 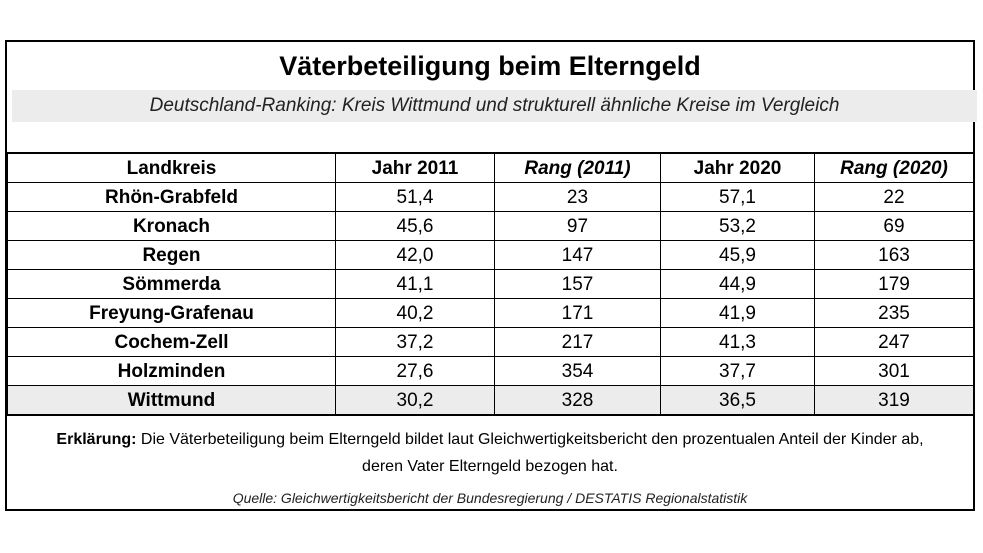 I want to click on column-header-rank-2011: Rang (2011), so click(x=577, y=167).